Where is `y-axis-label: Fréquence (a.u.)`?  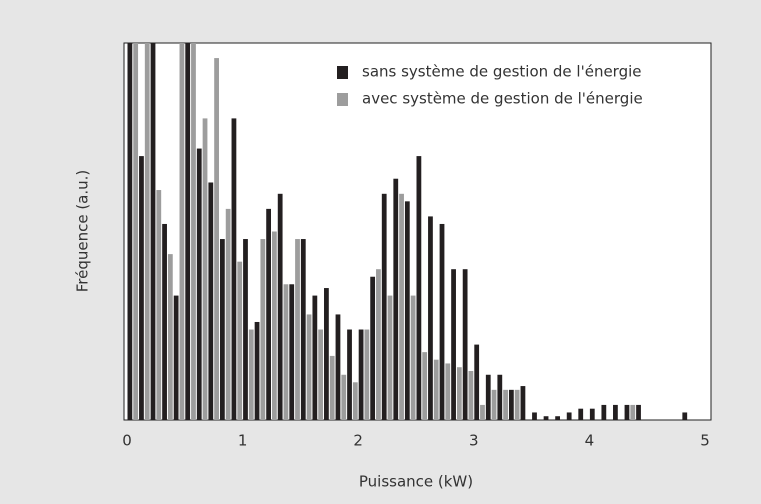
y-axis-label: Fréquence (a.u.) is located at coordinates (83, 231).